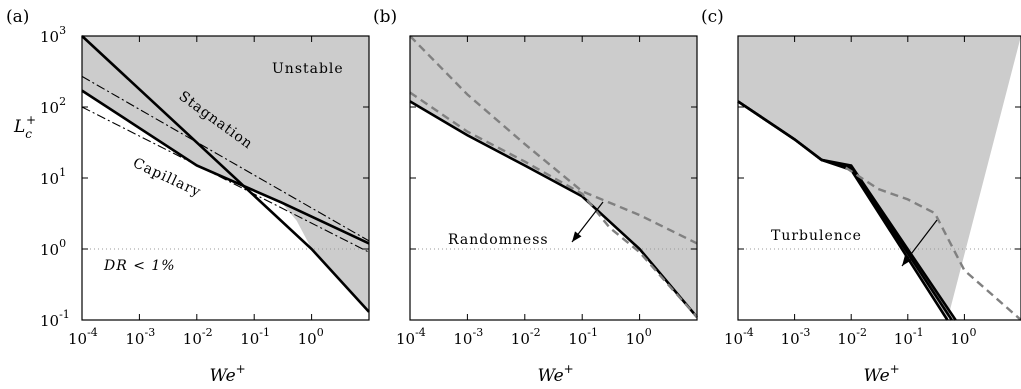  I want to click on y-tick-label: 10⁻¹, so click(55, 319).